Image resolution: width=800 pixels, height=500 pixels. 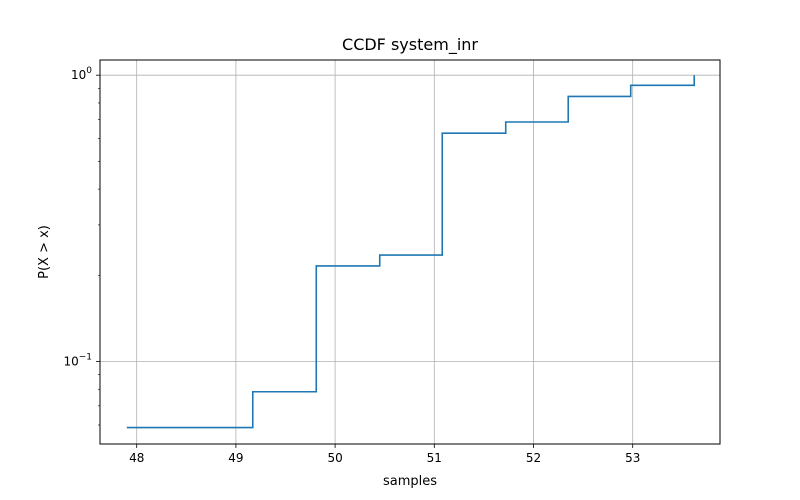 I want to click on x-tick-label: 48, so click(x=136, y=458).